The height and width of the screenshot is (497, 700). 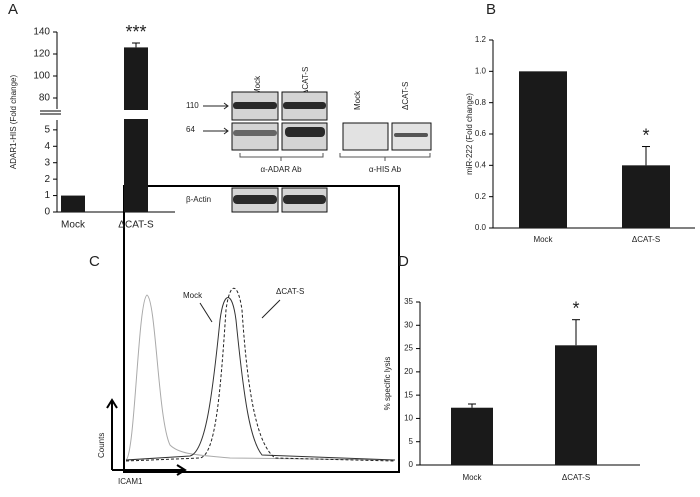 What do you see at coordinates (408, 418) in the screenshot?
I see `y-tick-label: 10` at bounding box center [408, 418].